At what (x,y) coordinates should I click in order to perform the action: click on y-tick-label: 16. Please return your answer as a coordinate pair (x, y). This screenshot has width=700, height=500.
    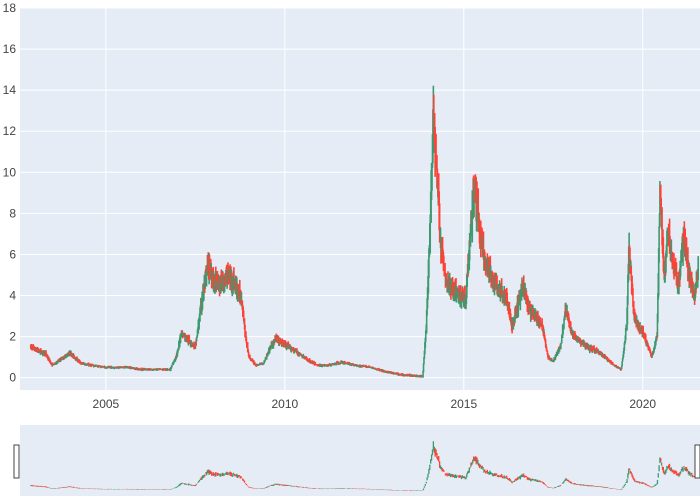
    Looking at the image, I should click on (10, 49).